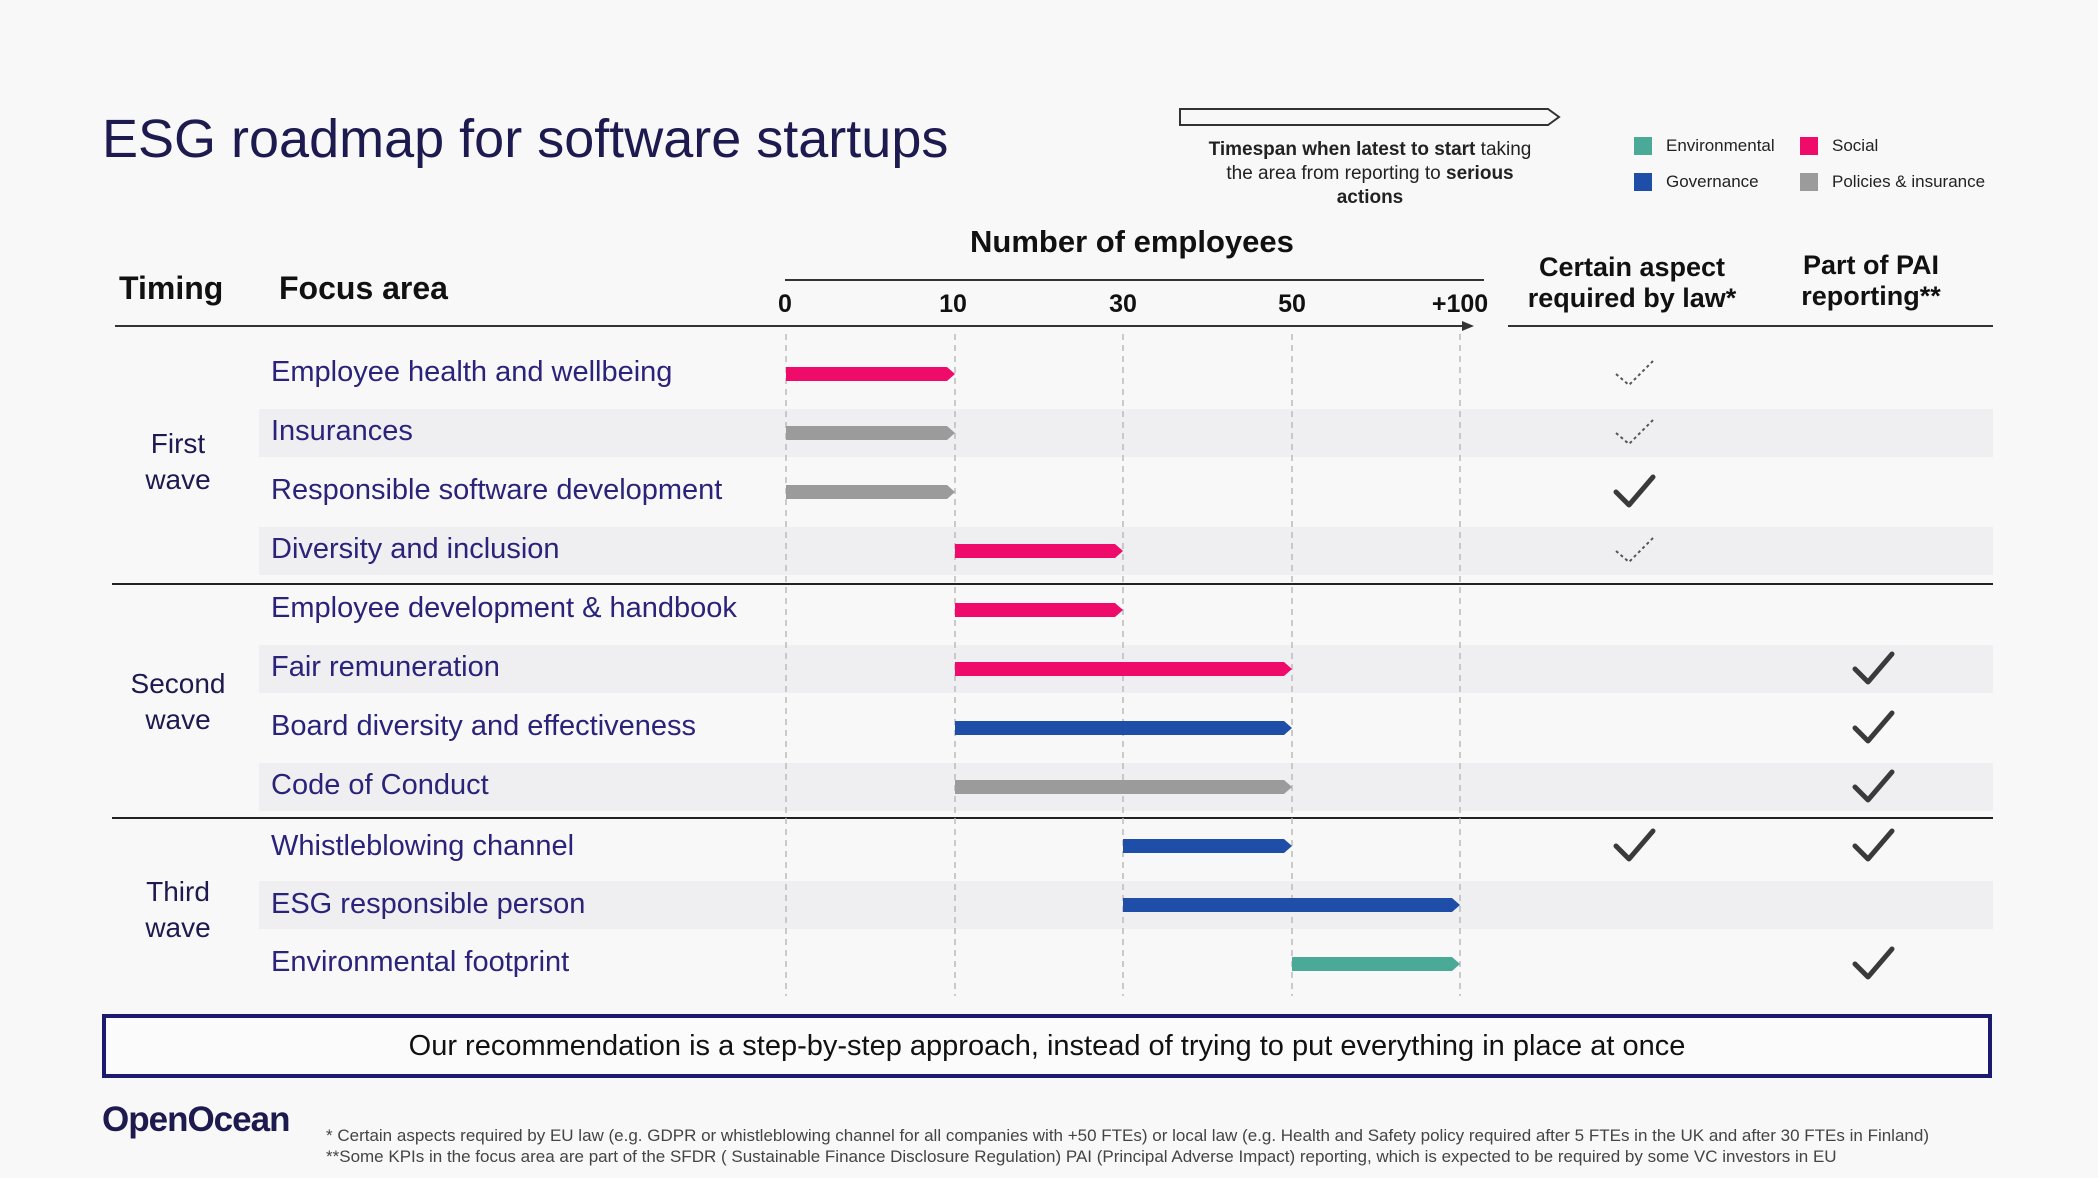  I want to click on focus-area-label: Insurances, so click(342, 431).